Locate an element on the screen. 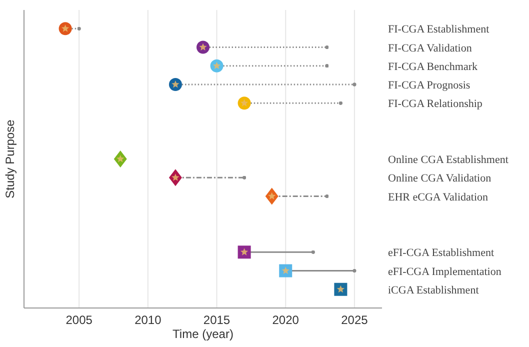 The image size is (529, 347). y-tick-label: eFI-CGA Establishment is located at coordinates (441, 253).